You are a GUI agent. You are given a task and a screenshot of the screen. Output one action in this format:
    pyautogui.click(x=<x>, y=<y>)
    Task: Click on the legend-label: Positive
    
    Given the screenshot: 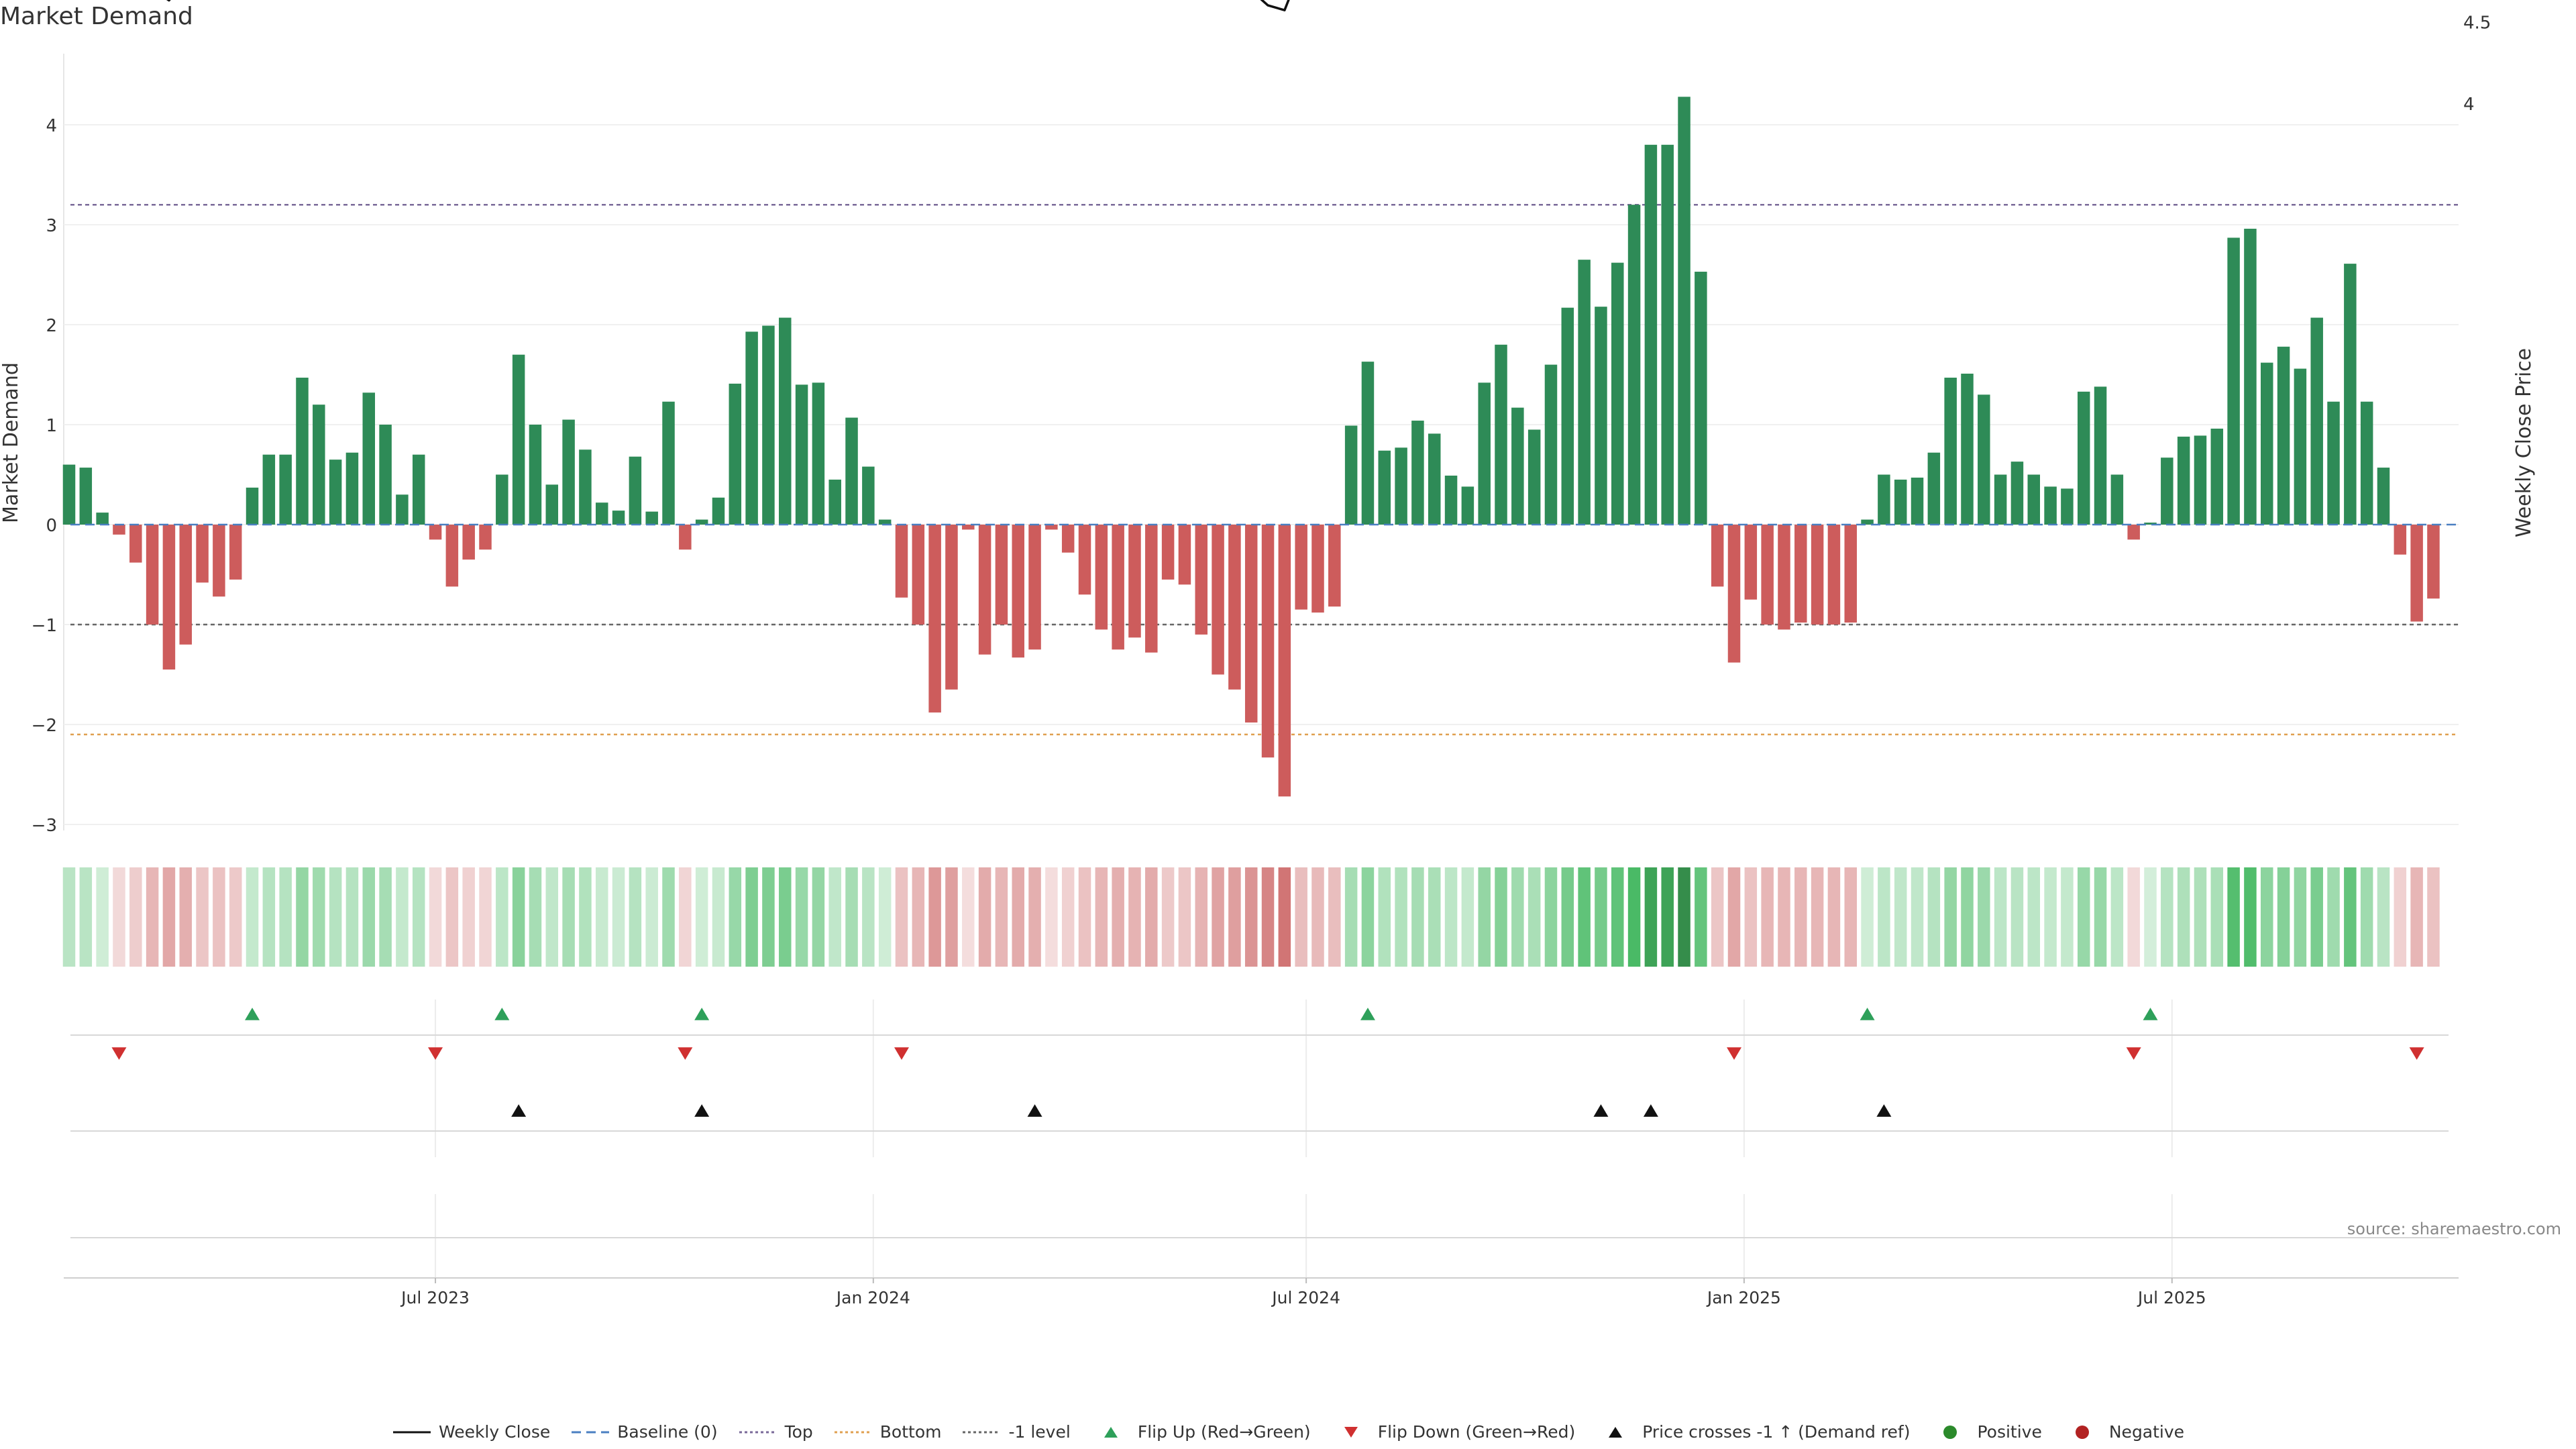 What is the action you would take?
    pyautogui.click(x=2009, y=1432)
    